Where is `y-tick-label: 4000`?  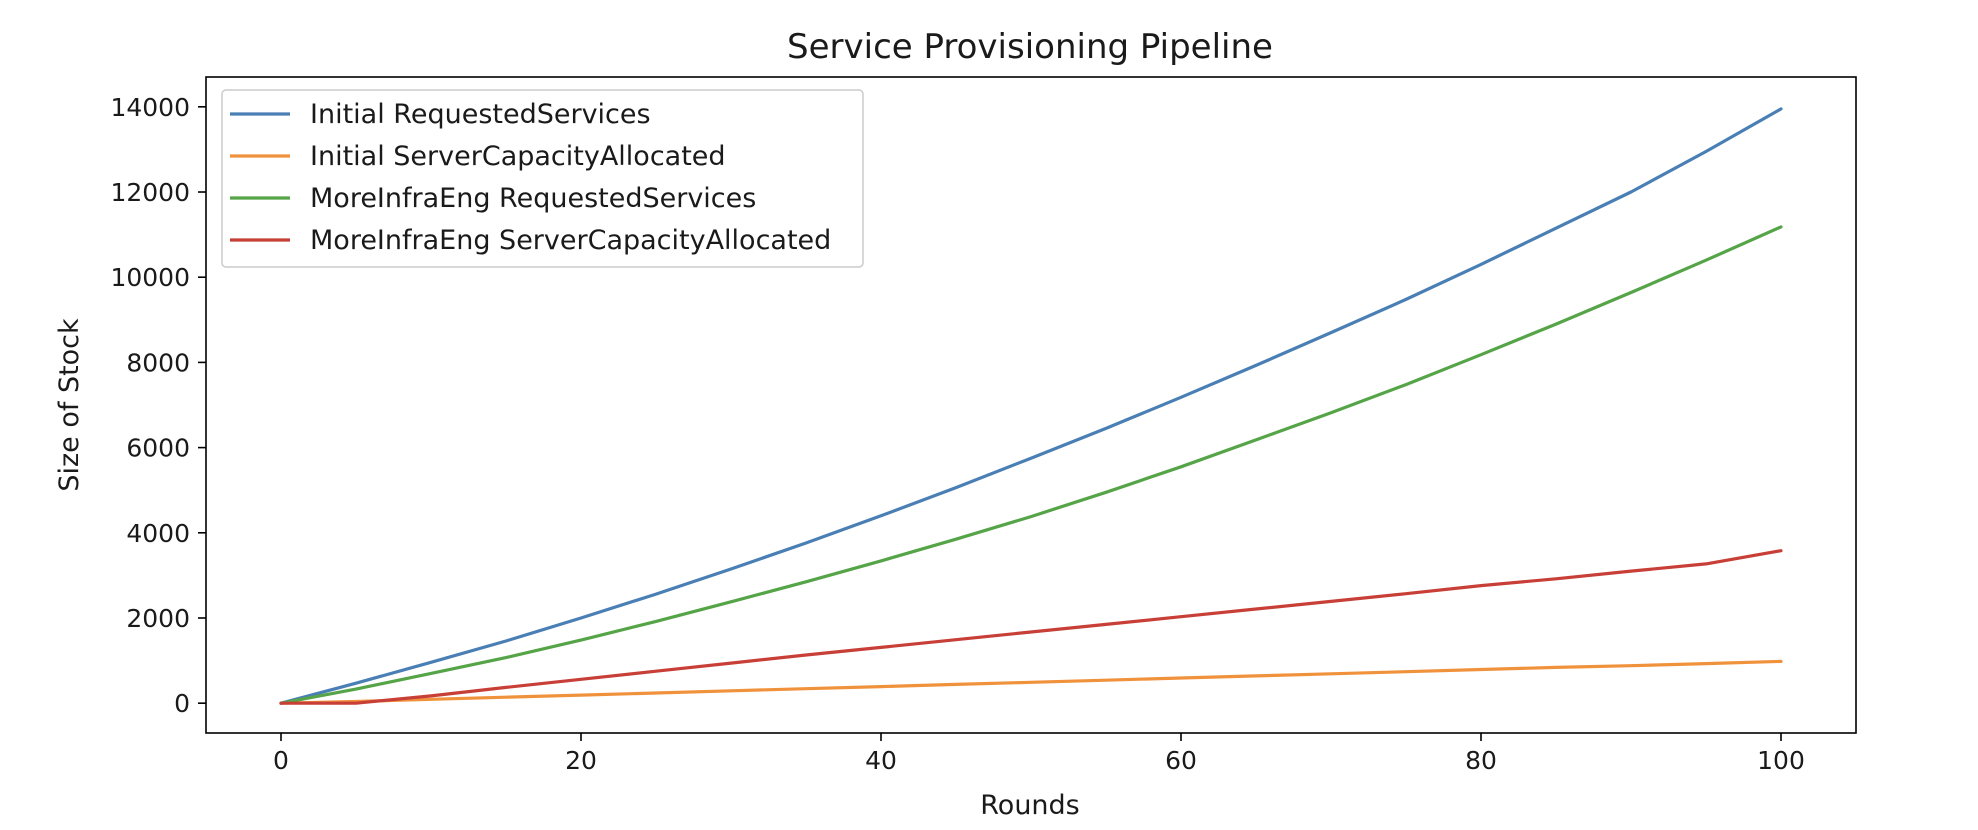
y-tick-label: 4000 is located at coordinates (158, 533).